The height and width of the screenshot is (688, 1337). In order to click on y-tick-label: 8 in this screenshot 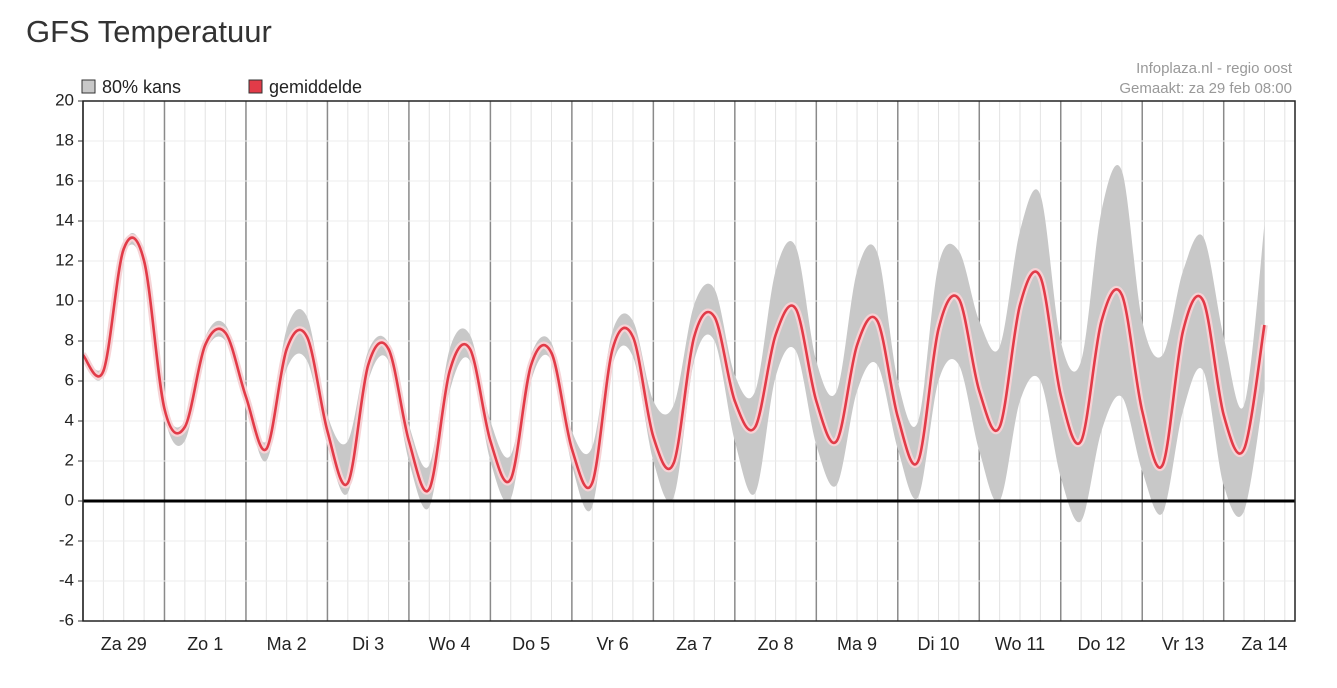, I will do `click(69, 339)`.